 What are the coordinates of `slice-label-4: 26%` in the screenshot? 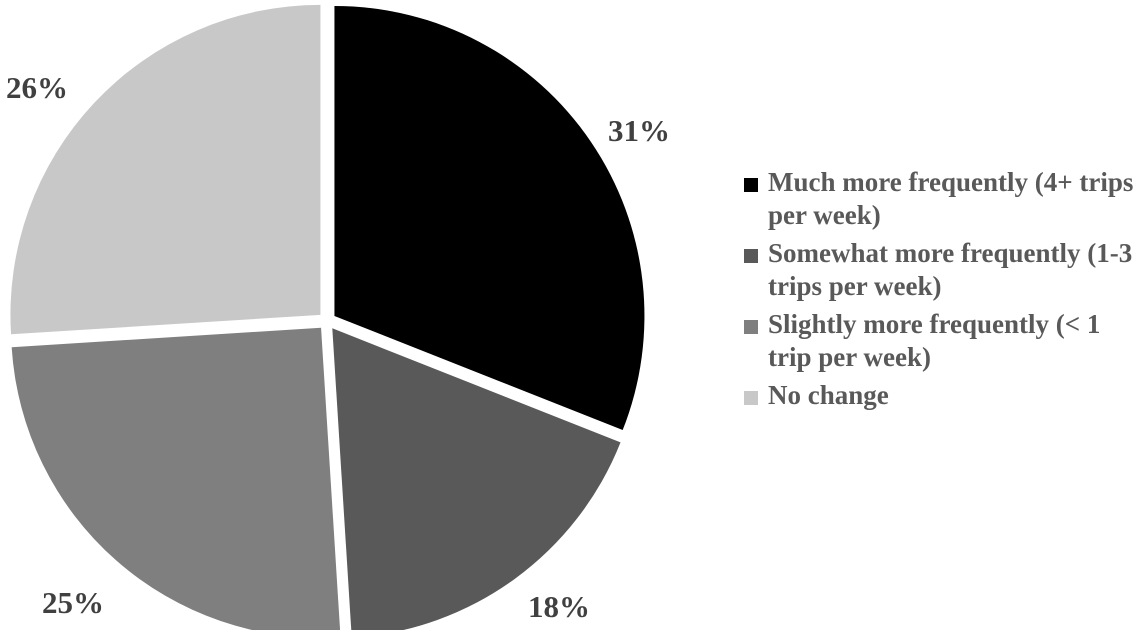 It's located at (37, 87).